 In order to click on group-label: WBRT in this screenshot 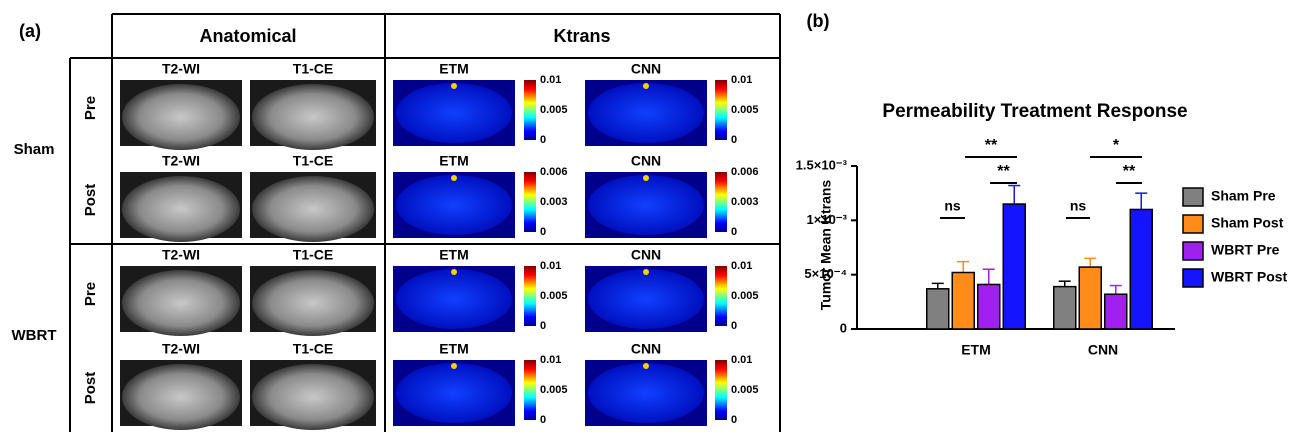, I will do `click(34, 335)`.